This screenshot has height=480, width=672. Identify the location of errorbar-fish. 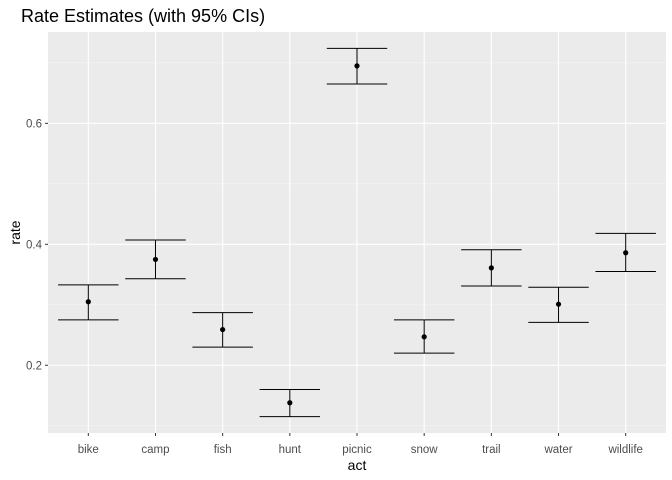
(222, 330).